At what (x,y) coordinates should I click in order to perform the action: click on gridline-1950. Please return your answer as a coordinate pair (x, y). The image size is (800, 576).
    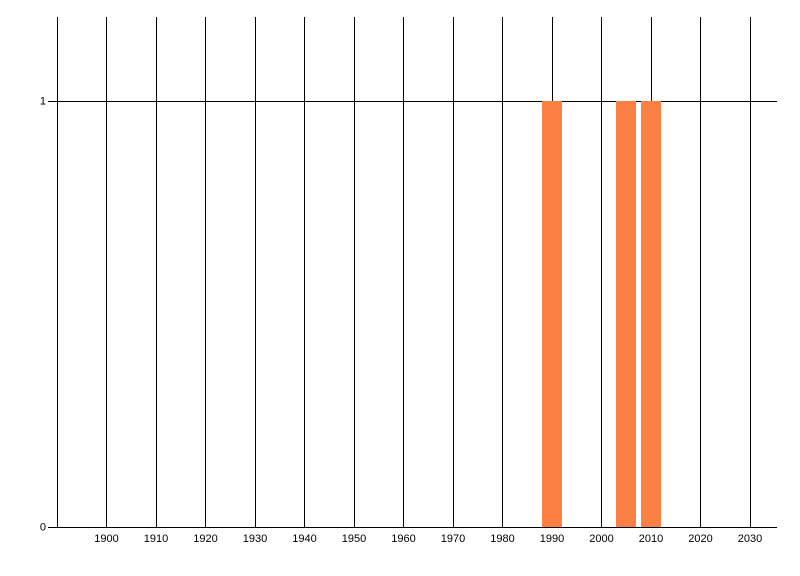
    Looking at the image, I should click on (354, 272).